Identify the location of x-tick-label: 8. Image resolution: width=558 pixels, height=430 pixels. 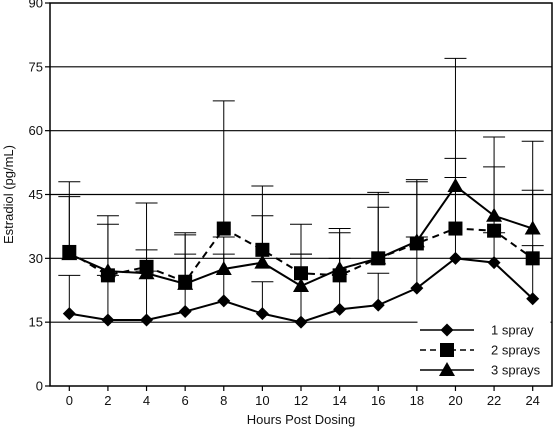
(223, 400).